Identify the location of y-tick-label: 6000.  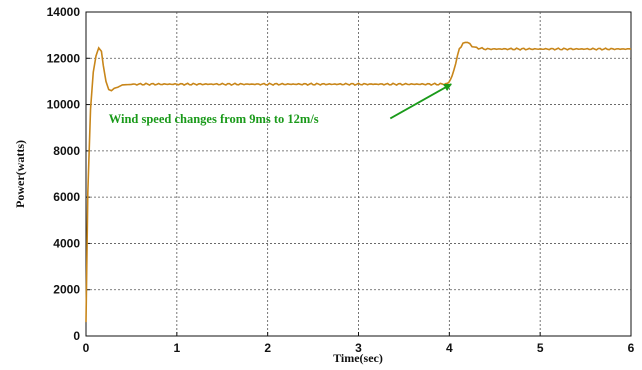
(66, 197).